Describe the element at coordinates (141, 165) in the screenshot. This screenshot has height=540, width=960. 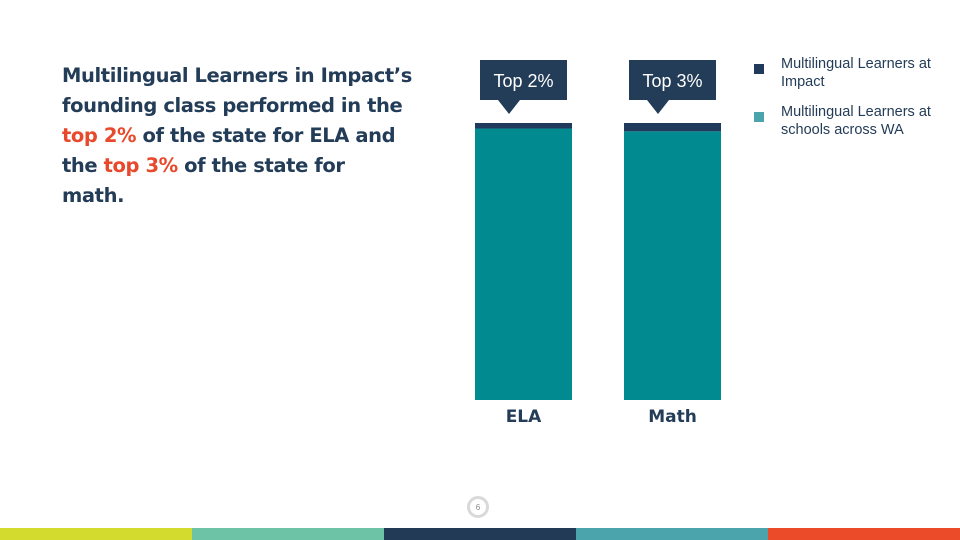
I see `headline-highlight-math: top 3%` at that location.